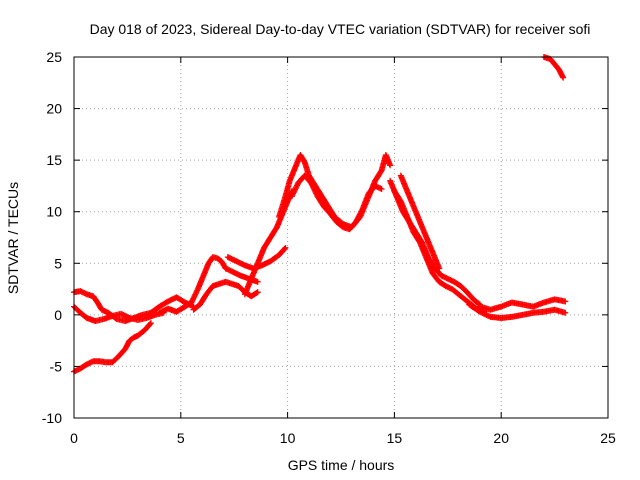 The width and height of the screenshot is (640, 480). I want to click on series-satellite-track-O, so click(553, 67).